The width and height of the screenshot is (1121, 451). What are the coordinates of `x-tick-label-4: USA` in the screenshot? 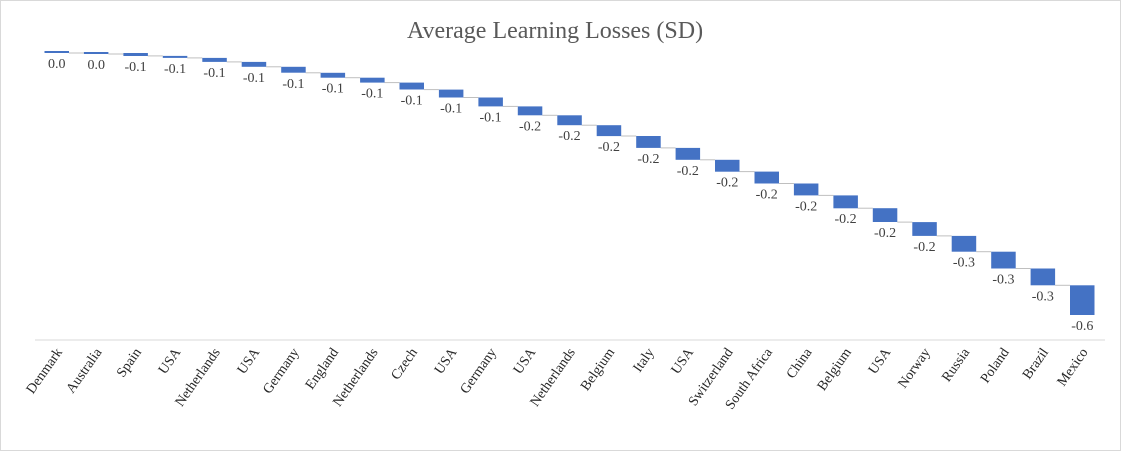 It's located at (170, 361).